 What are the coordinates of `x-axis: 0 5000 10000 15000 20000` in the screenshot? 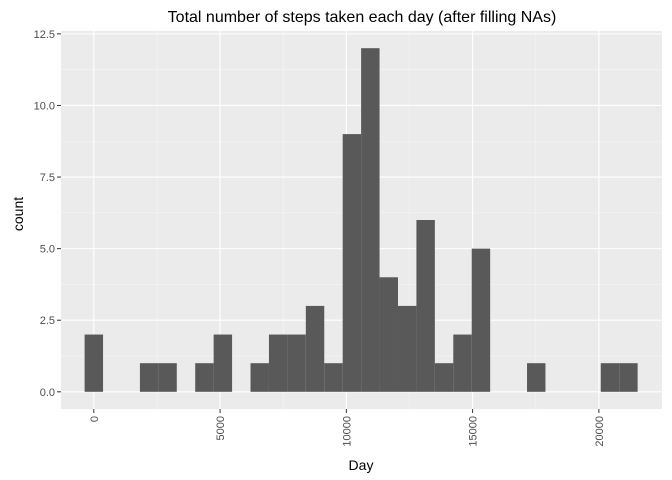 It's located at (347, 428).